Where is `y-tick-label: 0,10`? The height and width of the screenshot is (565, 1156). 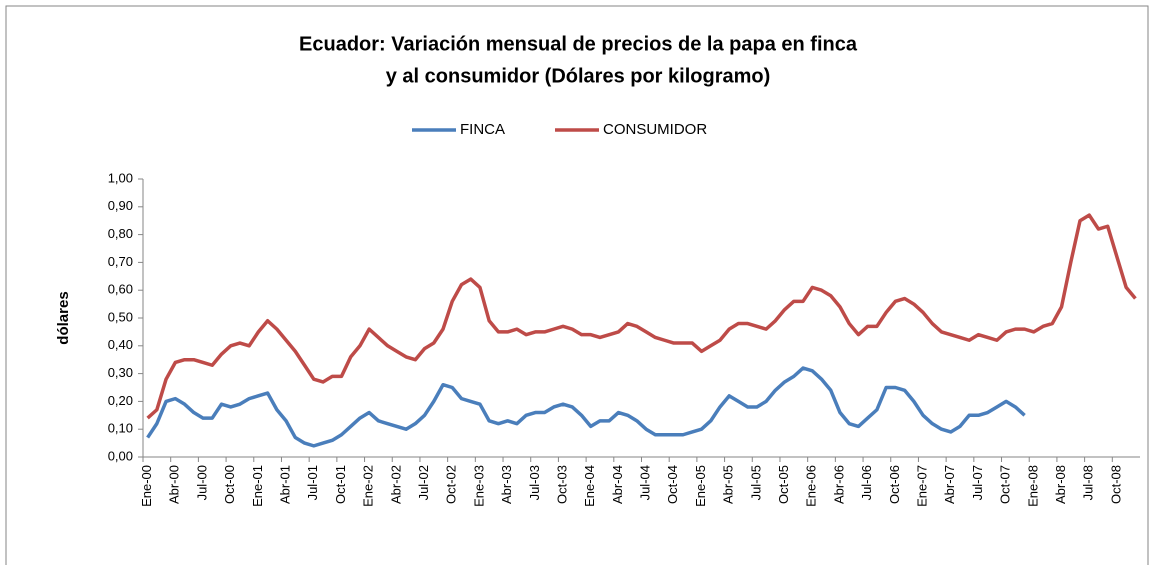
y-tick-label: 0,10 is located at coordinates (120, 428).